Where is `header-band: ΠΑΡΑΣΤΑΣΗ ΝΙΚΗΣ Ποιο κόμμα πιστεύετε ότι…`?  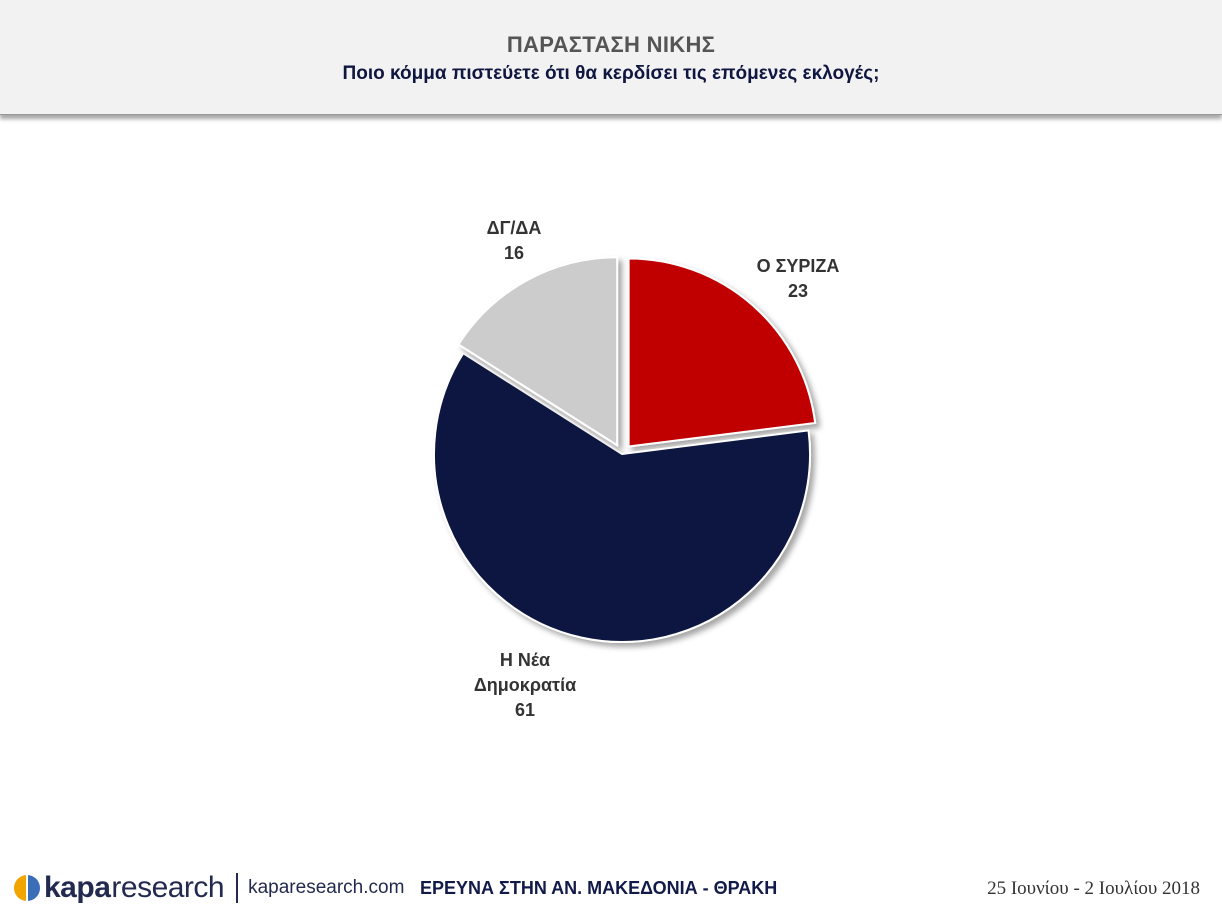
header-band: ΠΑΡΑΣΤΑΣΗ ΝΙΚΗΣ Ποιο κόμμα πιστεύετε ότι… is located at coordinates (611, 57).